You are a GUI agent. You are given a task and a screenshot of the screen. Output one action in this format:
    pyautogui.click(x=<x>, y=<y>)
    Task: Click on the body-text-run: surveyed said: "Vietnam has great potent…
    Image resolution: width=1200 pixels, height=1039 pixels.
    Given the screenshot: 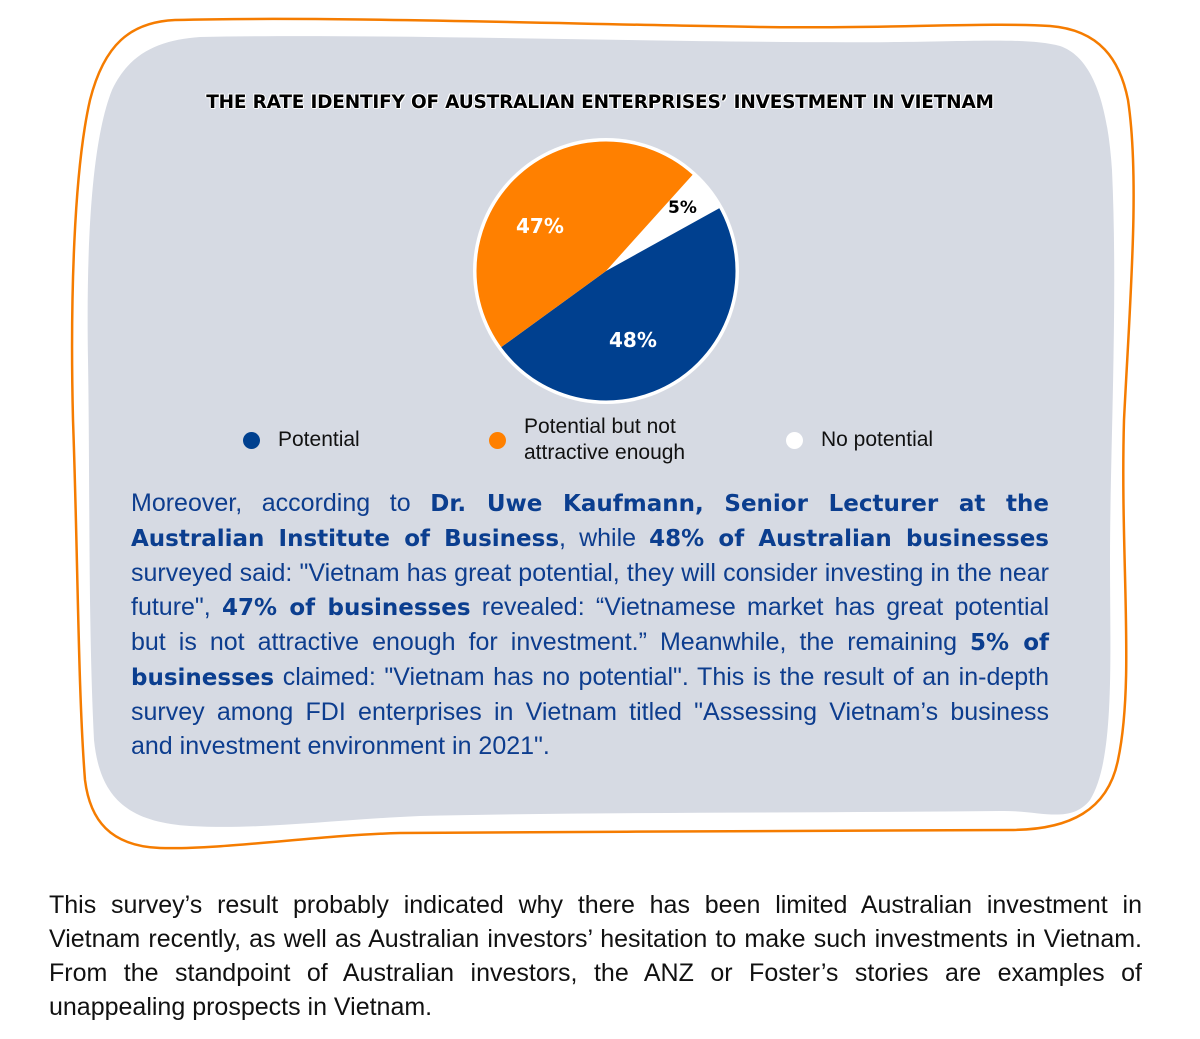 What is the action you would take?
    pyautogui.click(x=590, y=590)
    